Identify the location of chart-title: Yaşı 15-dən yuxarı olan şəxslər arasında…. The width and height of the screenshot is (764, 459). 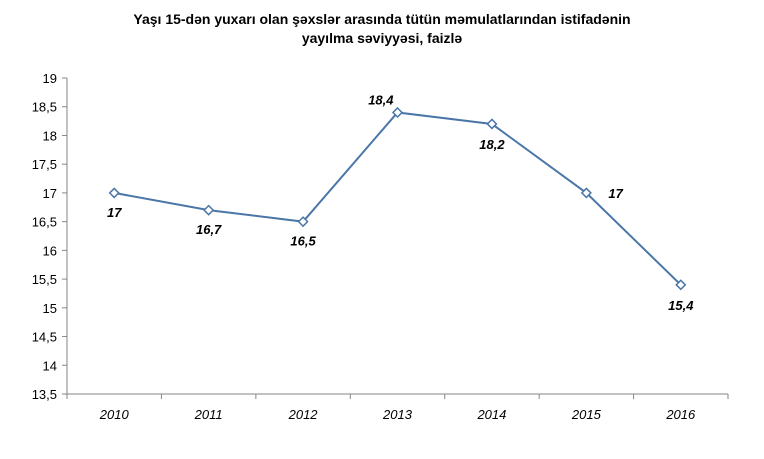
(382, 29).